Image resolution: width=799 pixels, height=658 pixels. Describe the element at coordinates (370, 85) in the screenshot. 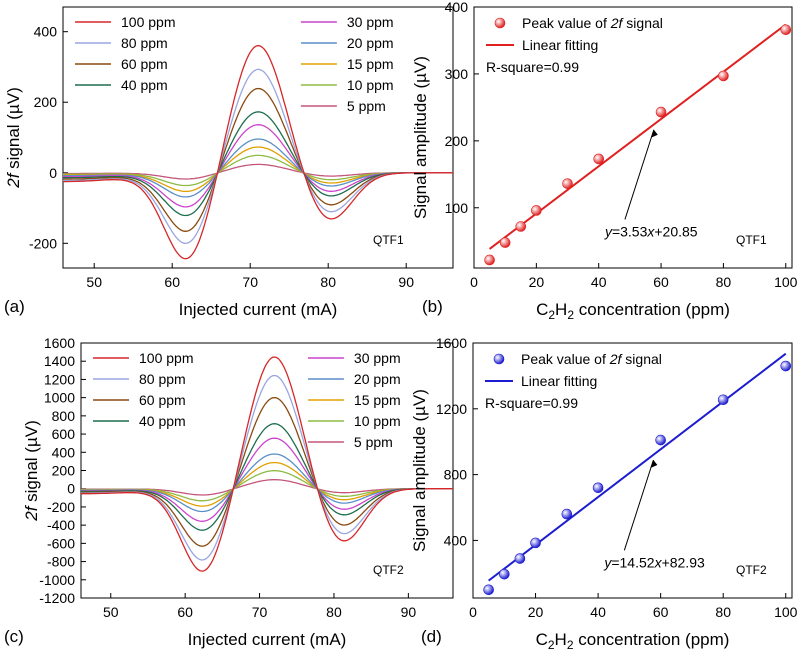

I see `legend-label: 10 ppm` at that location.